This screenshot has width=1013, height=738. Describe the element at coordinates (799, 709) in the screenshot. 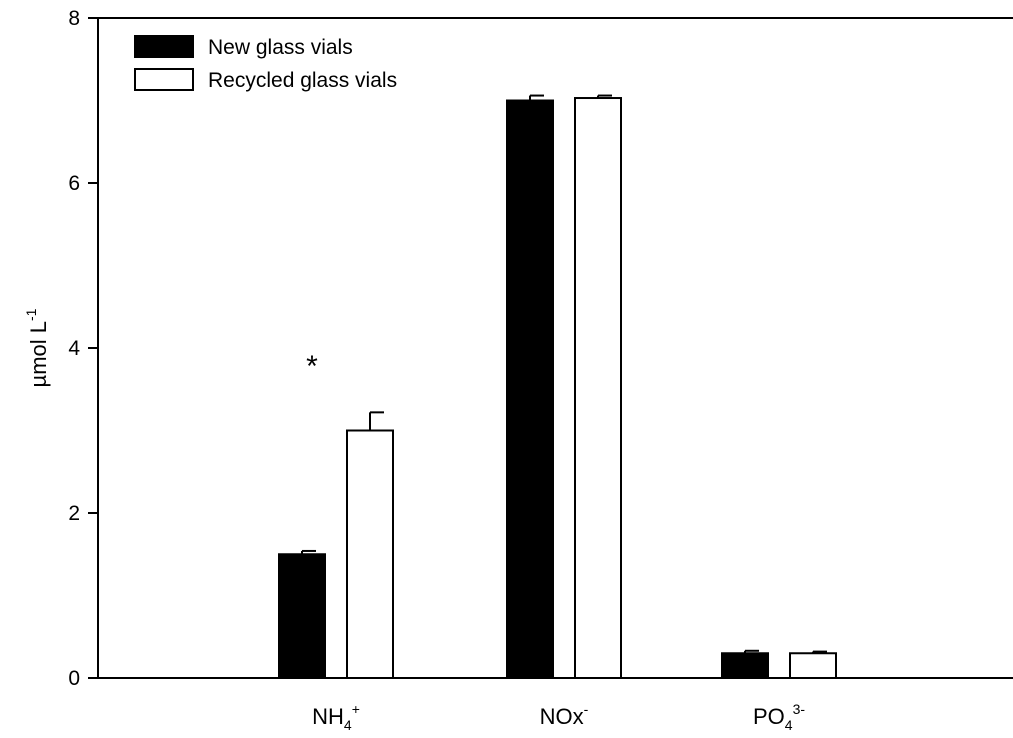

I see `x-tick-label-sup: 3-` at that location.